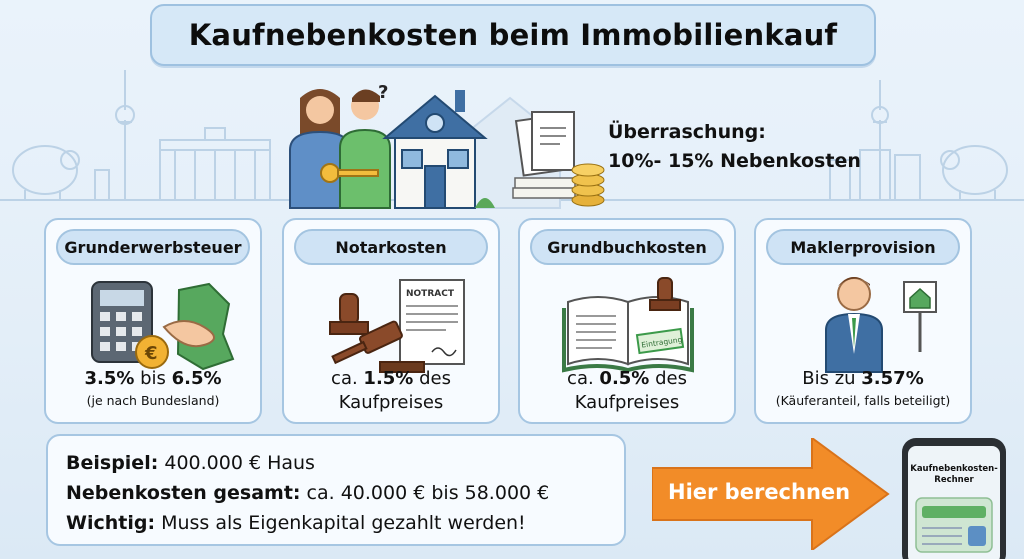 The width and height of the screenshot is (1024, 559). What do you see at coordinates (627, 247) in the screenshot?
I see `card-title: Grundbuchkosten` at bounding box center [627, 247].